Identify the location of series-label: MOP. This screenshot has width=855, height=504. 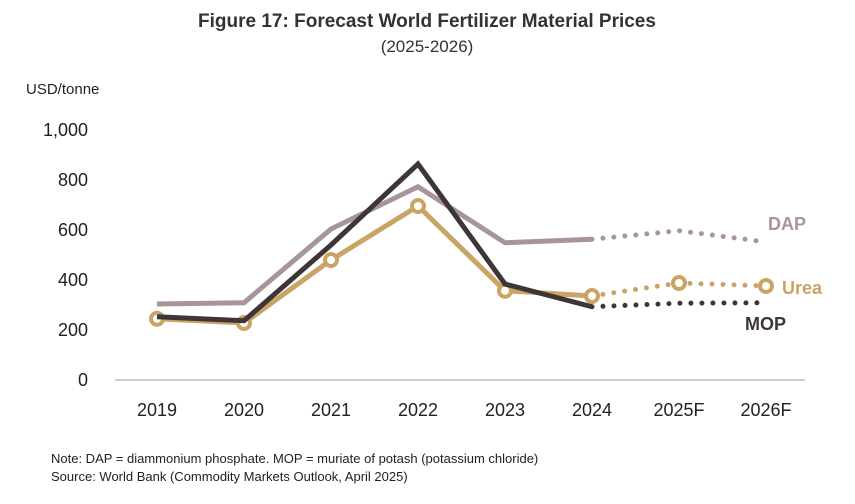
(765, 324).